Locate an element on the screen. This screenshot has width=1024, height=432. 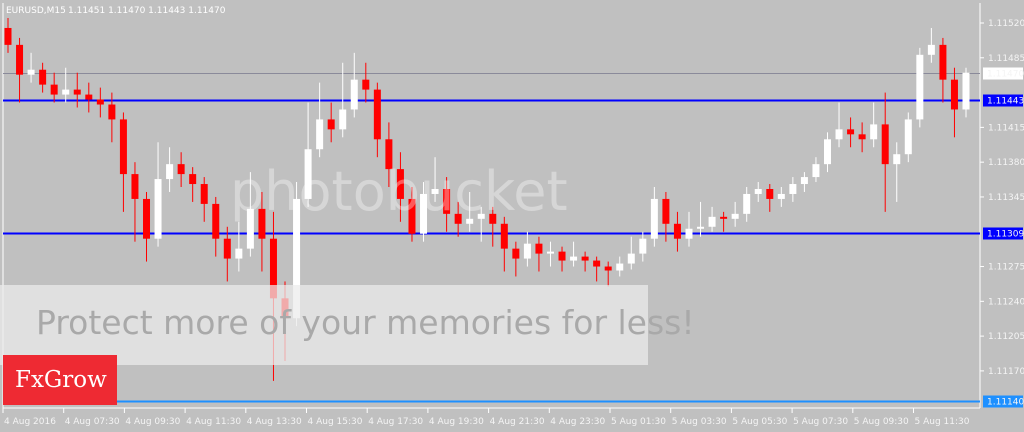
x-tick-label: 5 Aug 03:30 is located at coordinates (699, 422).